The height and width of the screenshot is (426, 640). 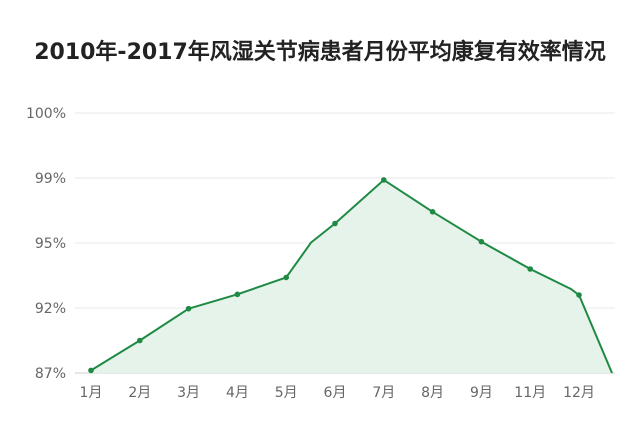 I want to click on y-tick-label: 87%, so click(x=50, y=374).